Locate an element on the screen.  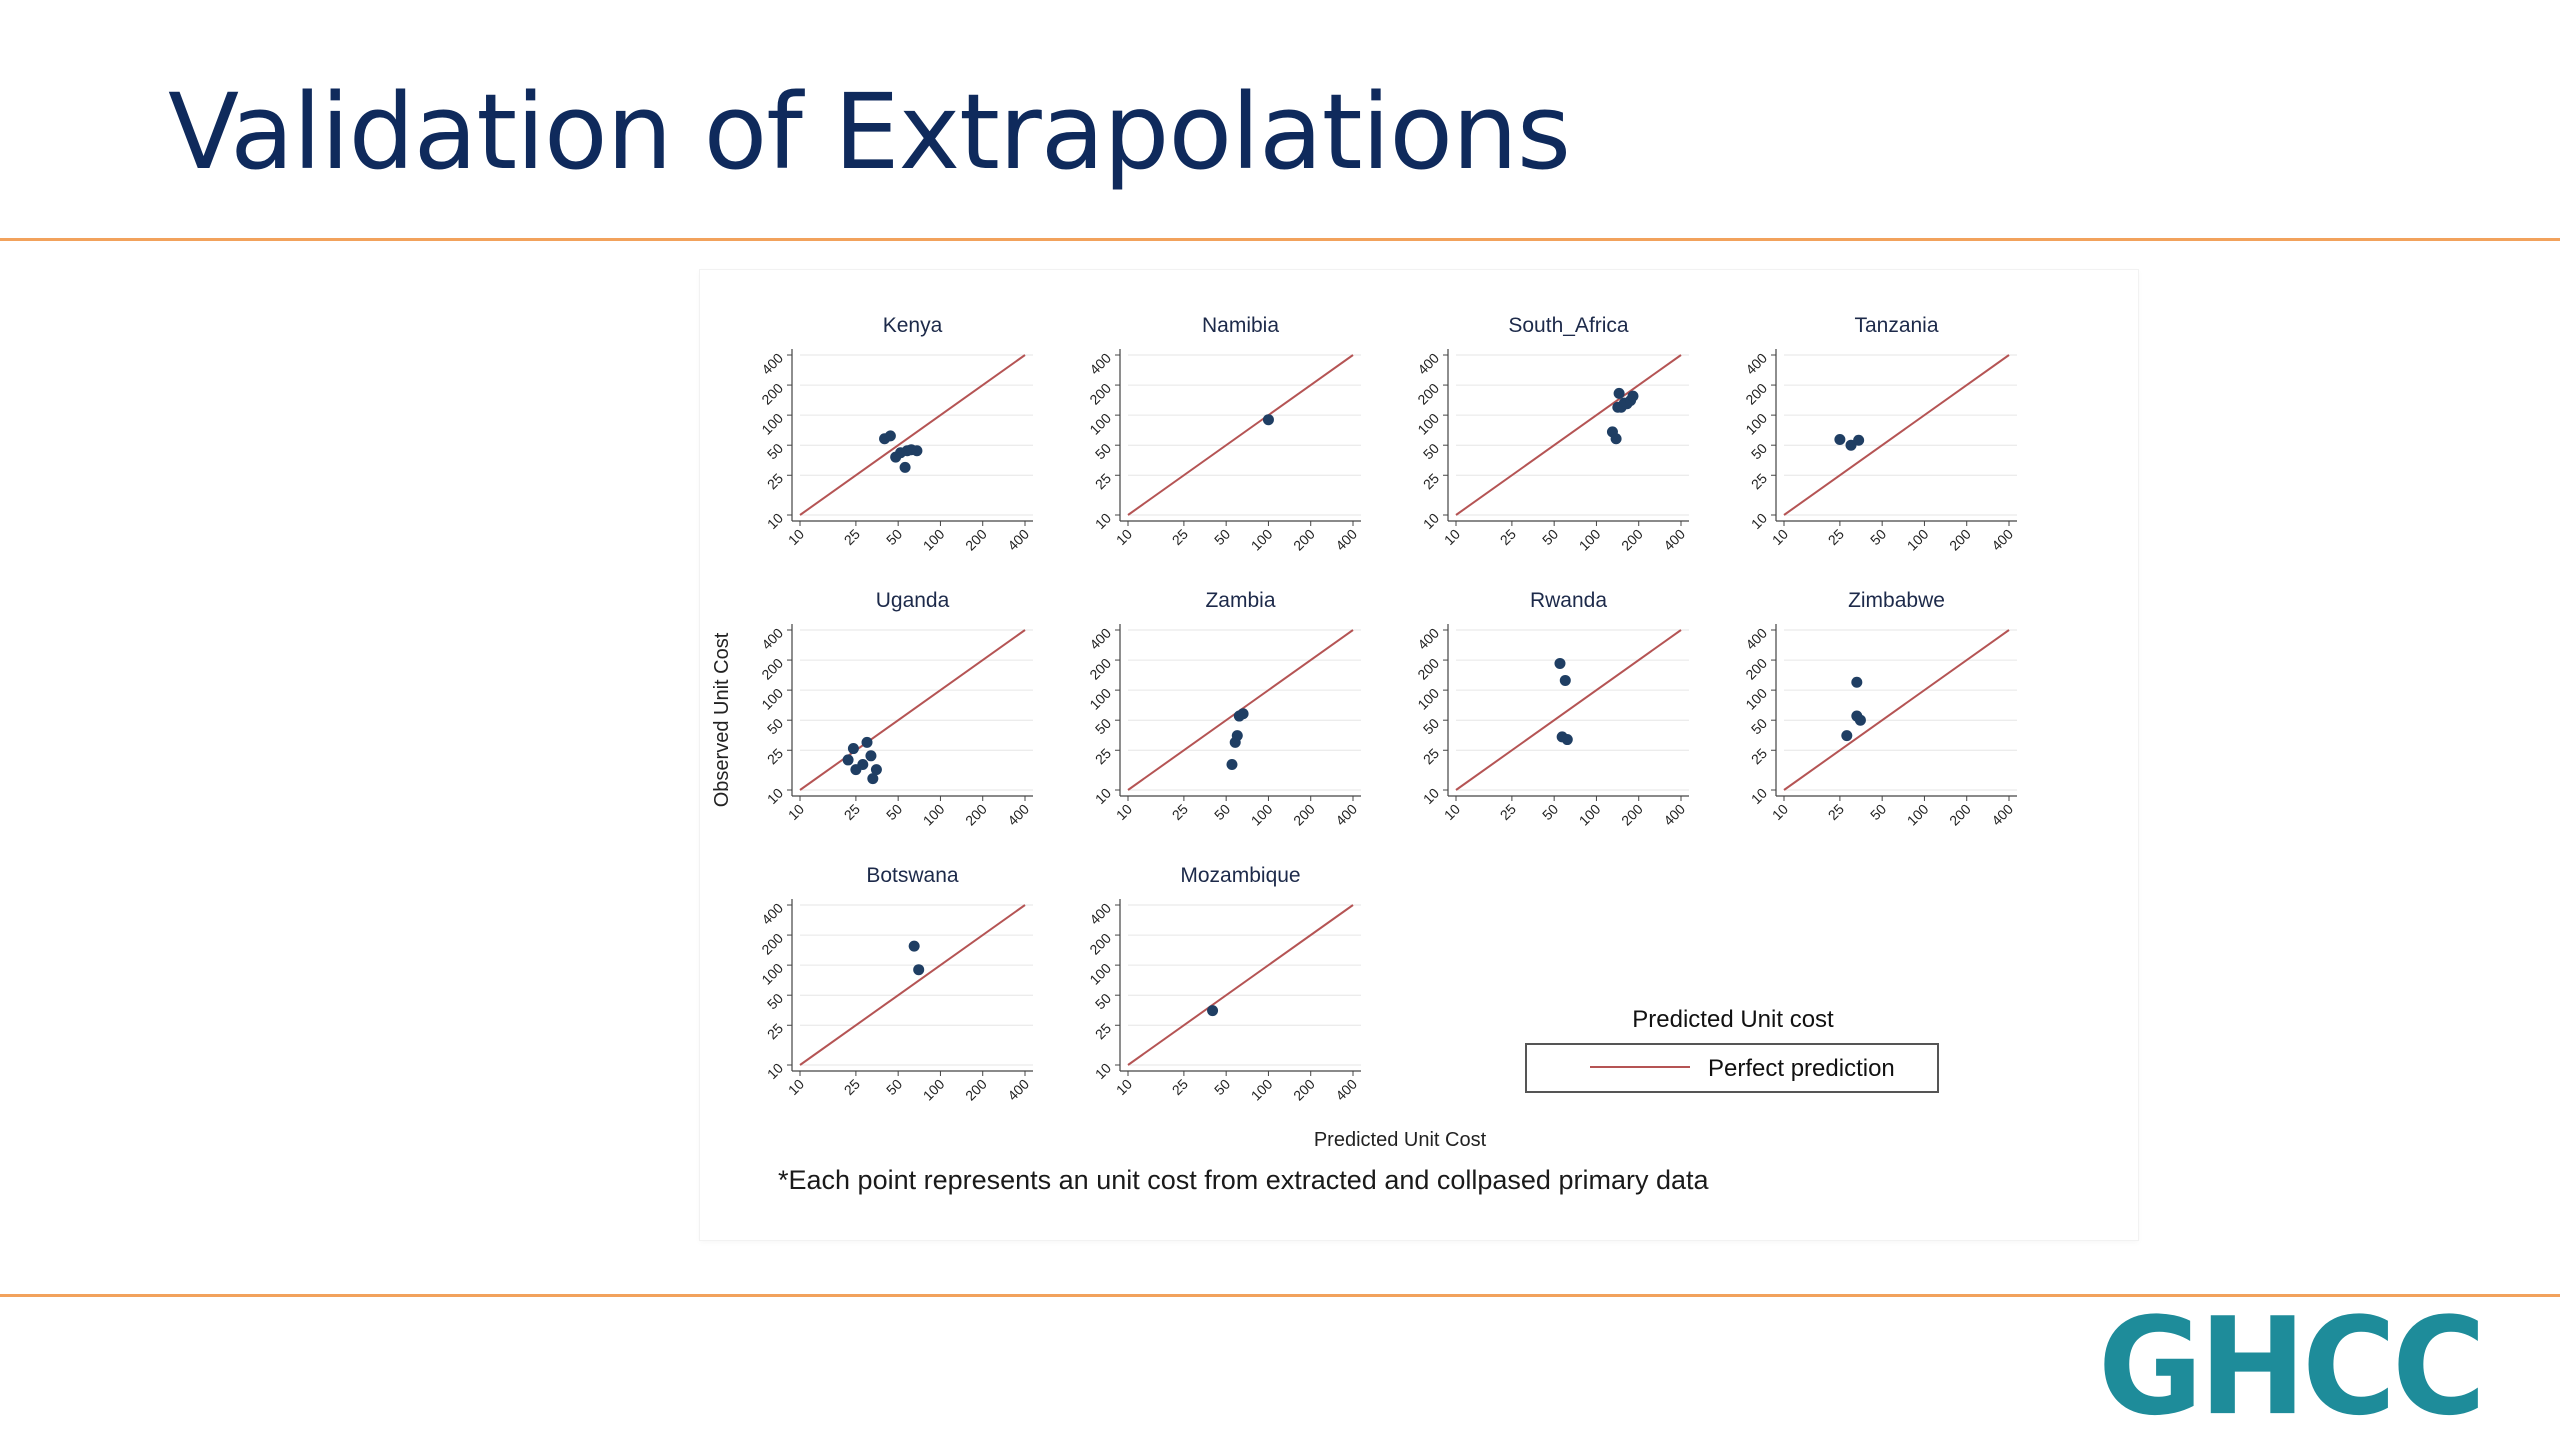
legend-perfect-prediction-label: Perfect prediction is located at coordinates (1801, 1068).